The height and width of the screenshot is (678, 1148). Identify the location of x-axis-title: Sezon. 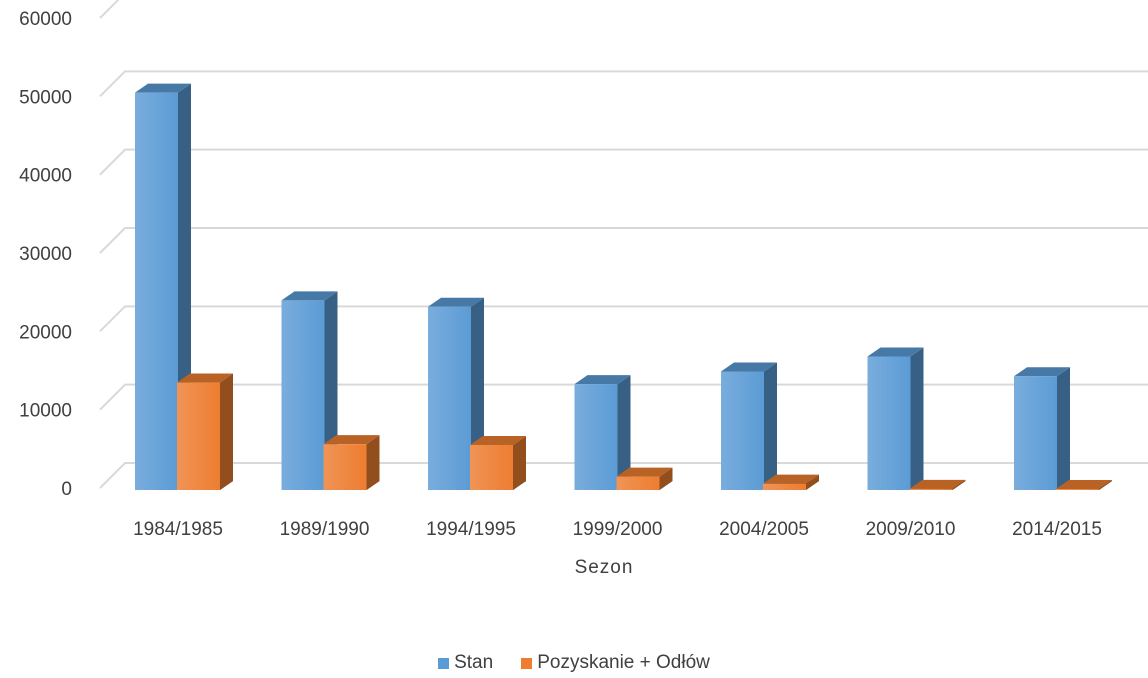
(604, 567).